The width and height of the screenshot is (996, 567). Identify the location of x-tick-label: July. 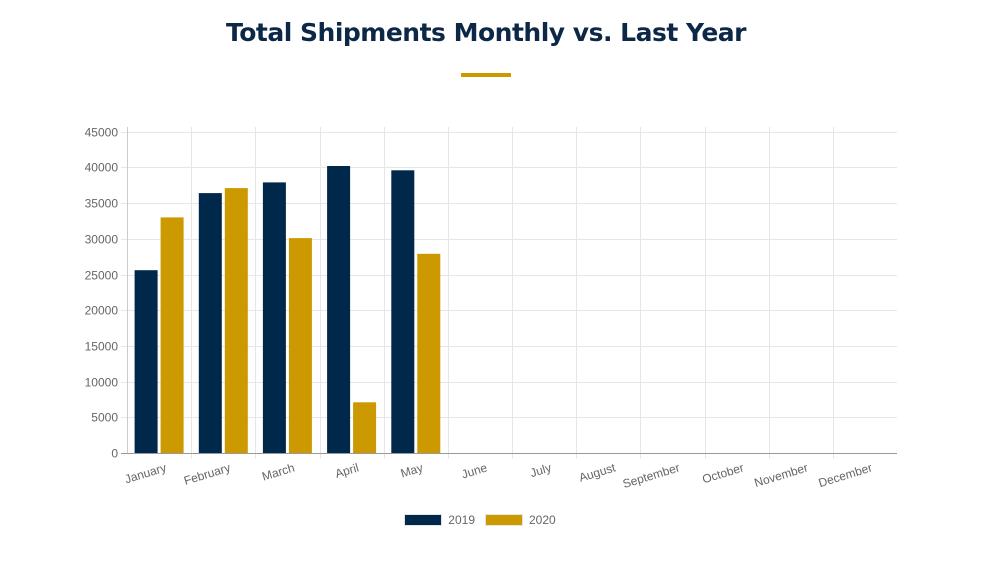
(540, 470).